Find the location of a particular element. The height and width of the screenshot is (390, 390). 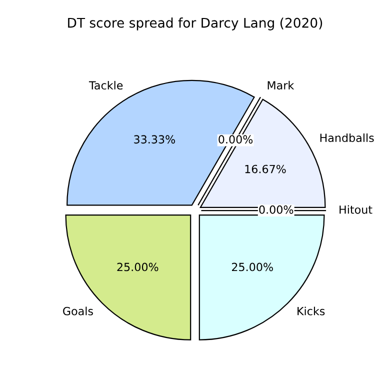

slice-label: Tackle is located at coordinates (105, 85).